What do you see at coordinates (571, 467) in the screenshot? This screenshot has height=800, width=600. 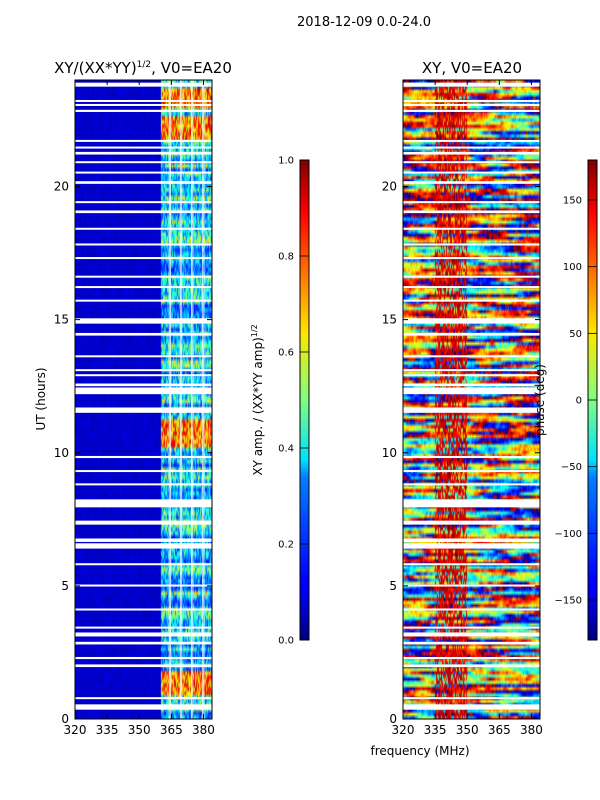 I see `colorbar-tick-label: −50` at bounding box center [571, 467].